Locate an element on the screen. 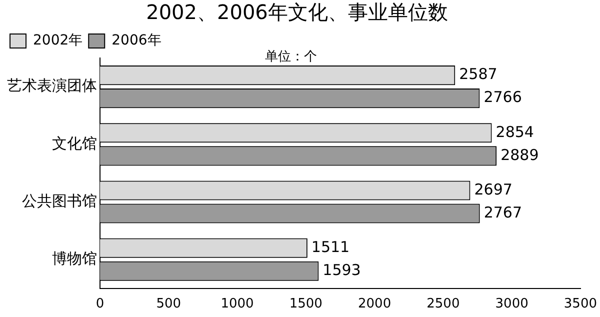  x-tick-label: 0 is located at coordinates (100, 304).